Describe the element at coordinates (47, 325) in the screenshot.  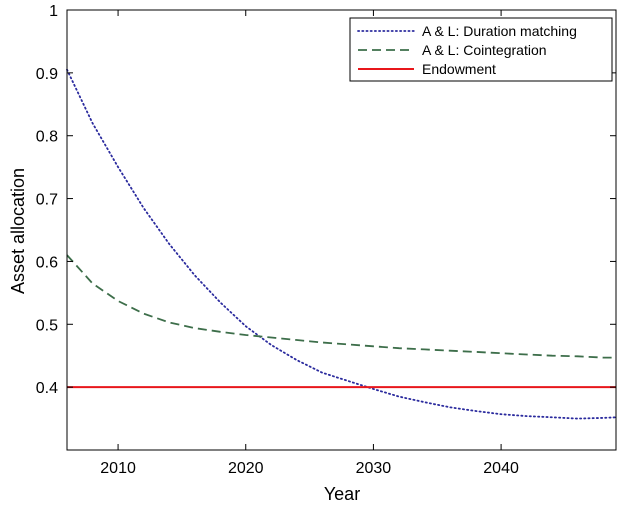
I see `y-tick-label: 0.5` at that location.